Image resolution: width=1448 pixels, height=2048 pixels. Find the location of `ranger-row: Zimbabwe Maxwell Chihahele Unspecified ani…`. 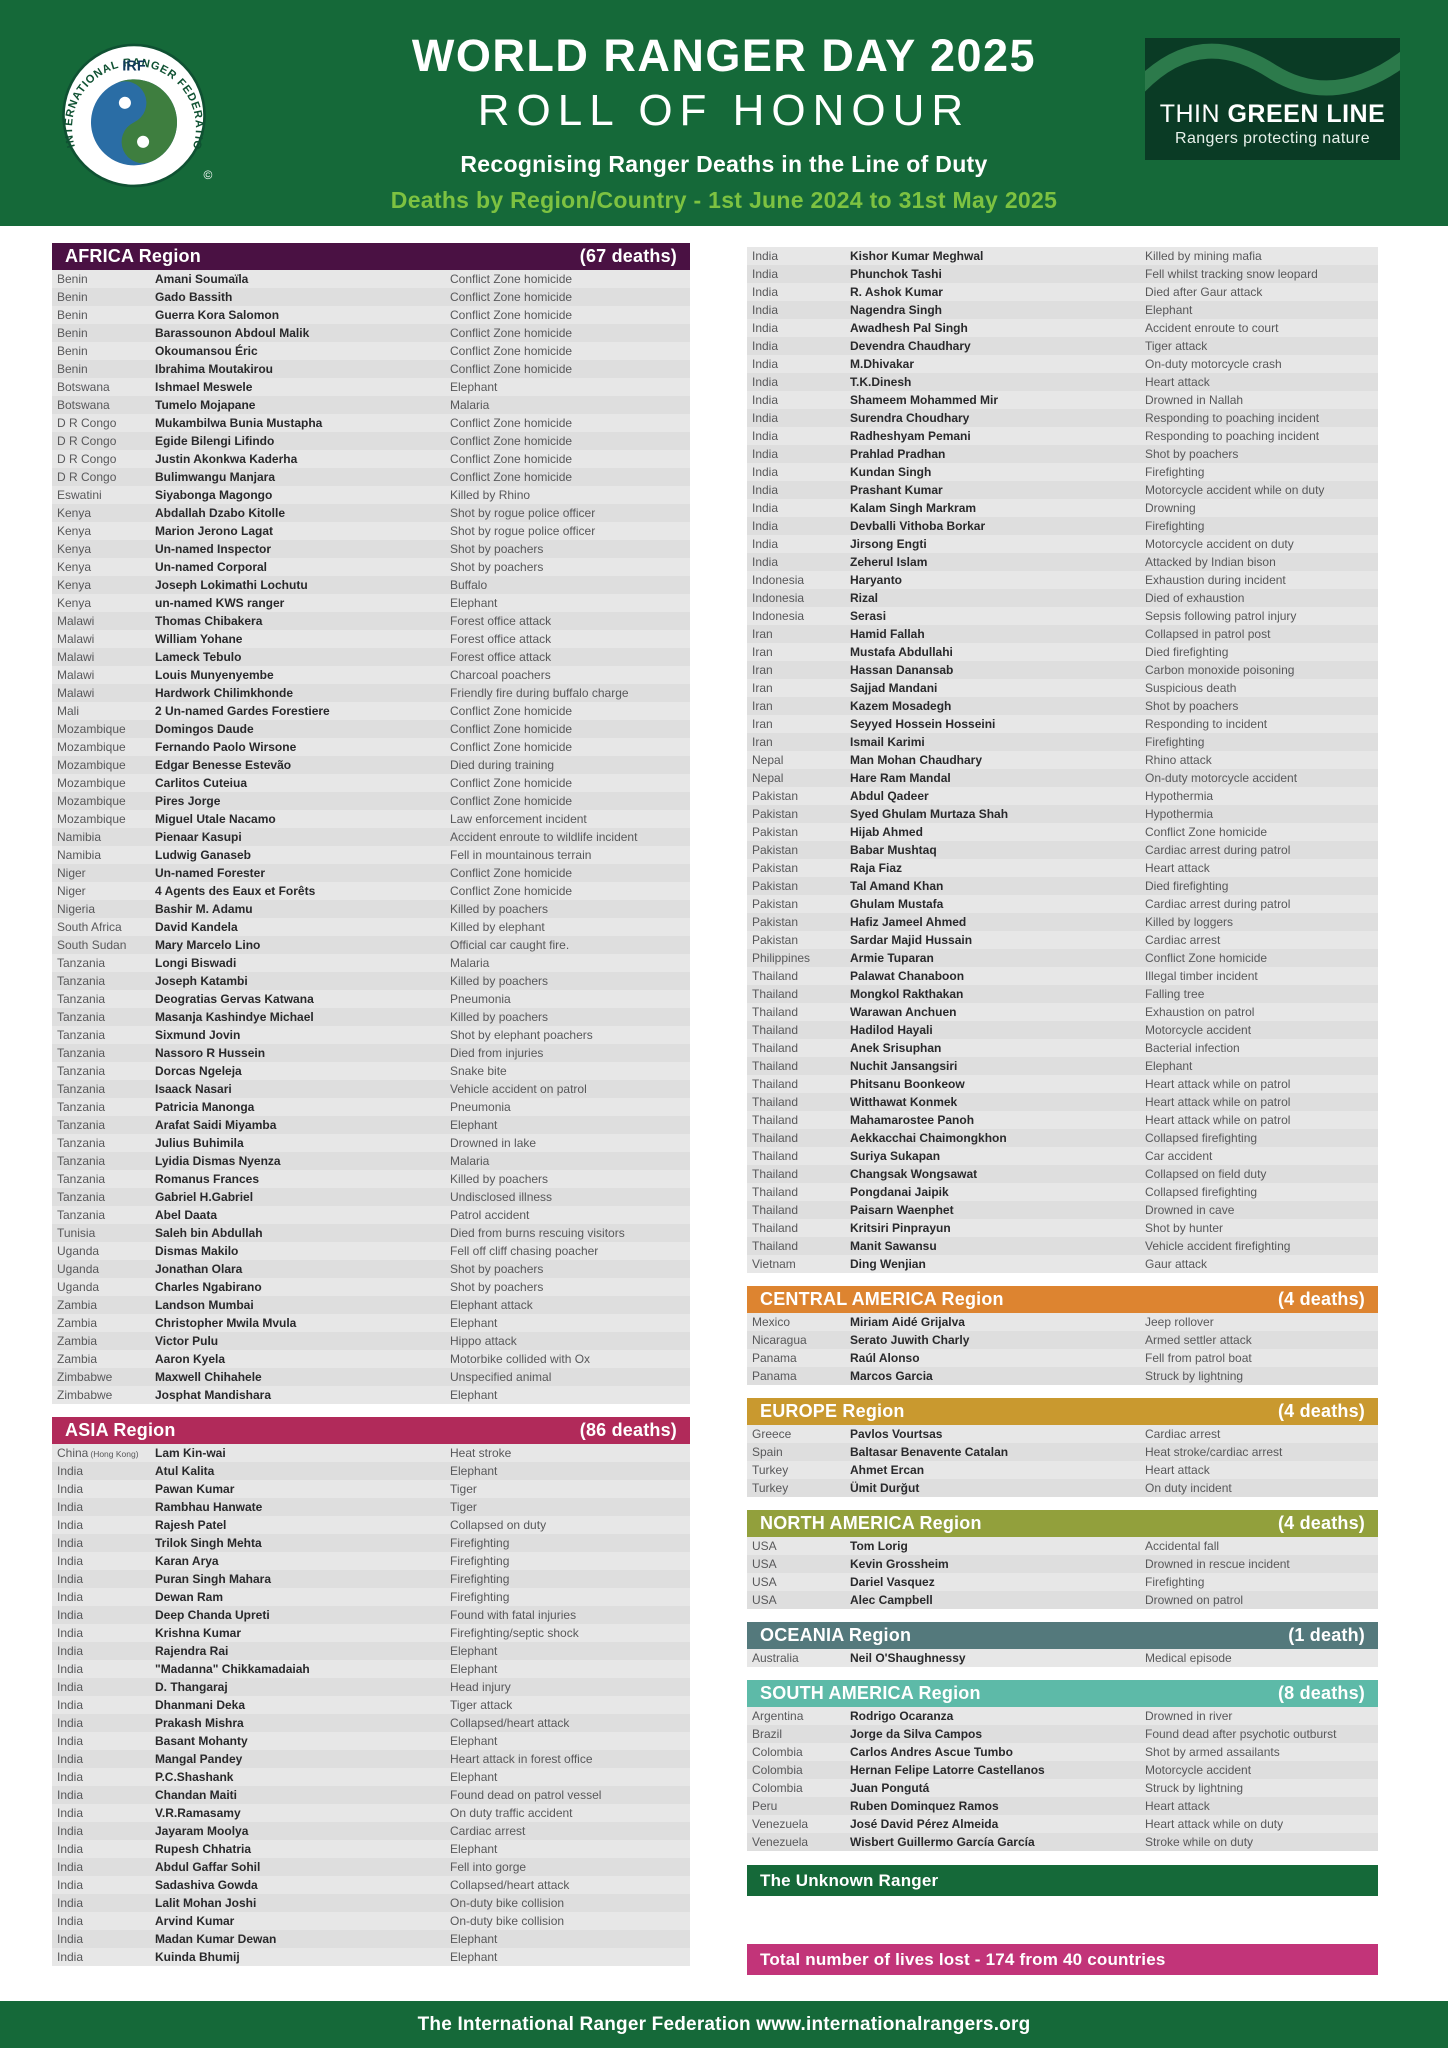

ranger-row: Zimbabwe Maxwell Chihahele Unspecified ani… is located at coordinates (371, 1377).